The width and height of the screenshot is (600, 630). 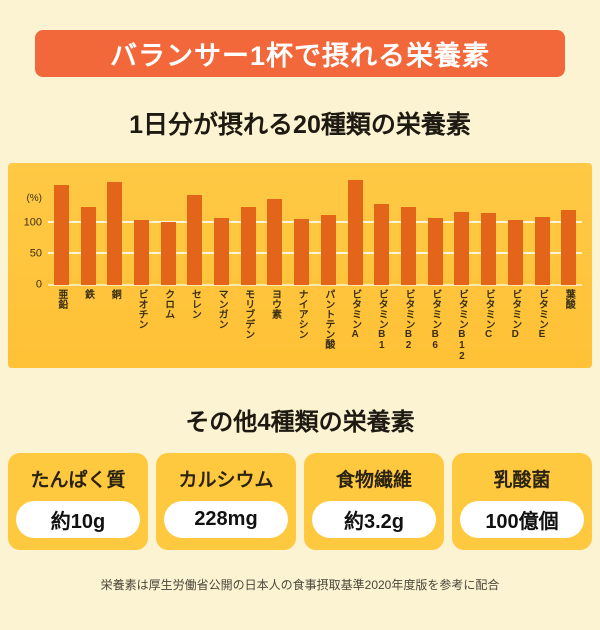 I want to click on category-label-cell: ビオチン, so click(x=141, y=327).